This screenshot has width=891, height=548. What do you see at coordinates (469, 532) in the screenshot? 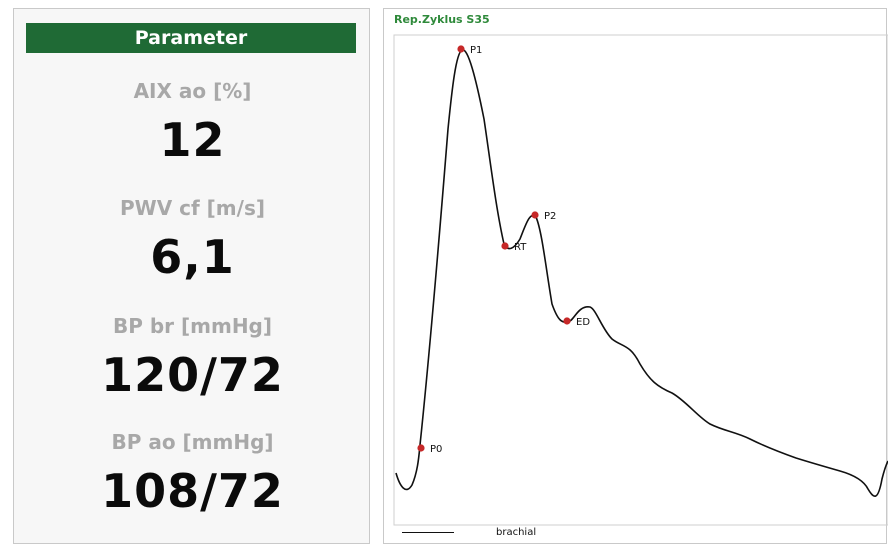
I see `chart-legend: brachial` at bounding box center [469, 532].